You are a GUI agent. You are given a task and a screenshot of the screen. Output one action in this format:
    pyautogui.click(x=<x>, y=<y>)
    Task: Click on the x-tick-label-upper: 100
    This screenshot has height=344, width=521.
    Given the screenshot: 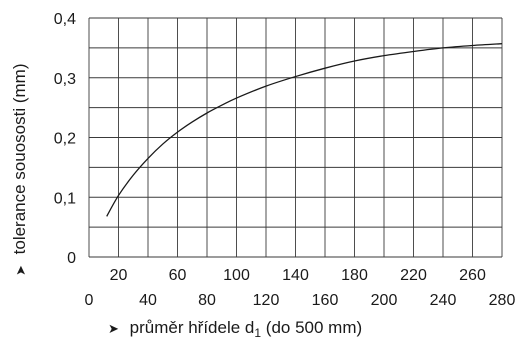 What is the action you would take?
    pyautogui.click(x=236, y=275)
    